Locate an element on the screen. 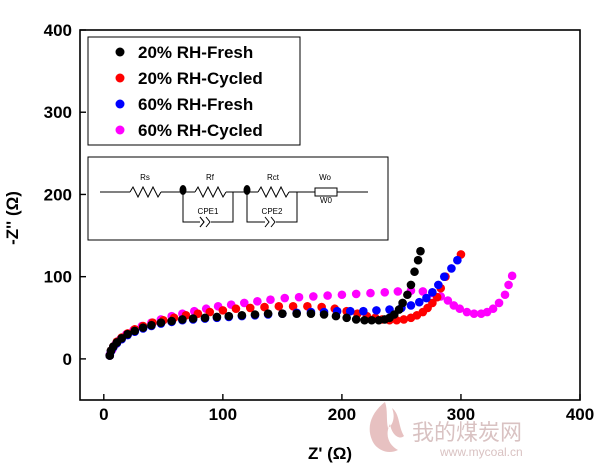 The image size is (600, 468). y-tick-label: 200 is located at coordinates (58, 194).